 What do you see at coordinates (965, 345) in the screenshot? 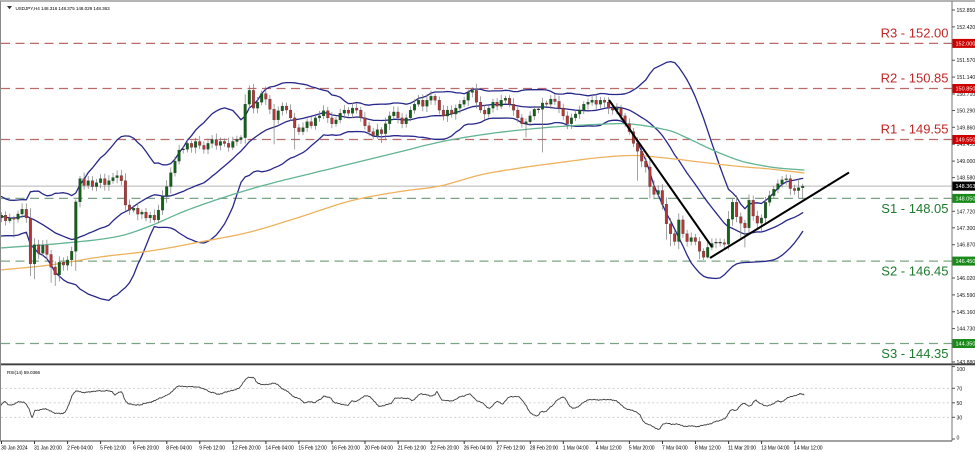
I see `svg-text: 144.350` at bounding box center [965, 345].